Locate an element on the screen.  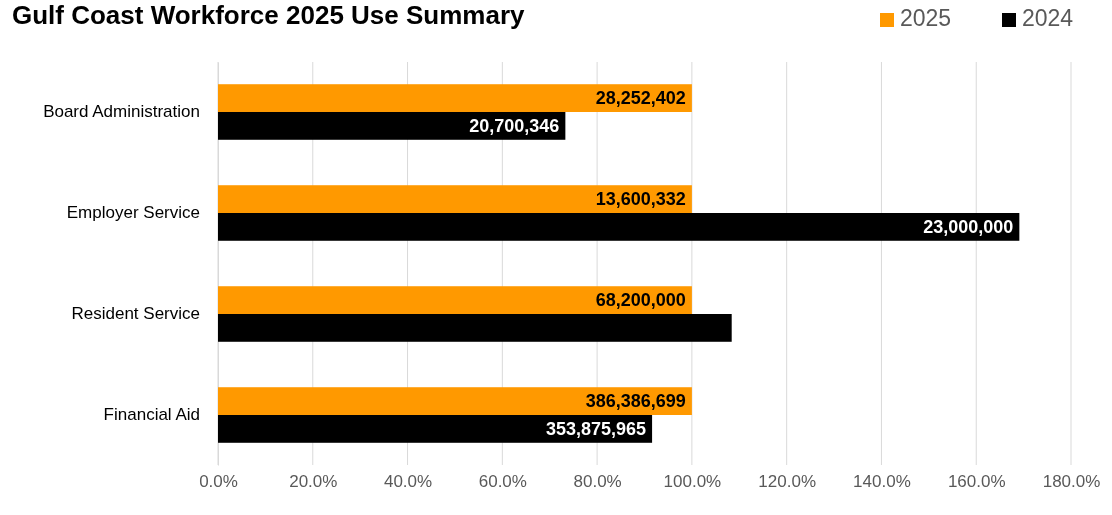
x-tick-label: 160.0% is located at coordinates (976, 482).